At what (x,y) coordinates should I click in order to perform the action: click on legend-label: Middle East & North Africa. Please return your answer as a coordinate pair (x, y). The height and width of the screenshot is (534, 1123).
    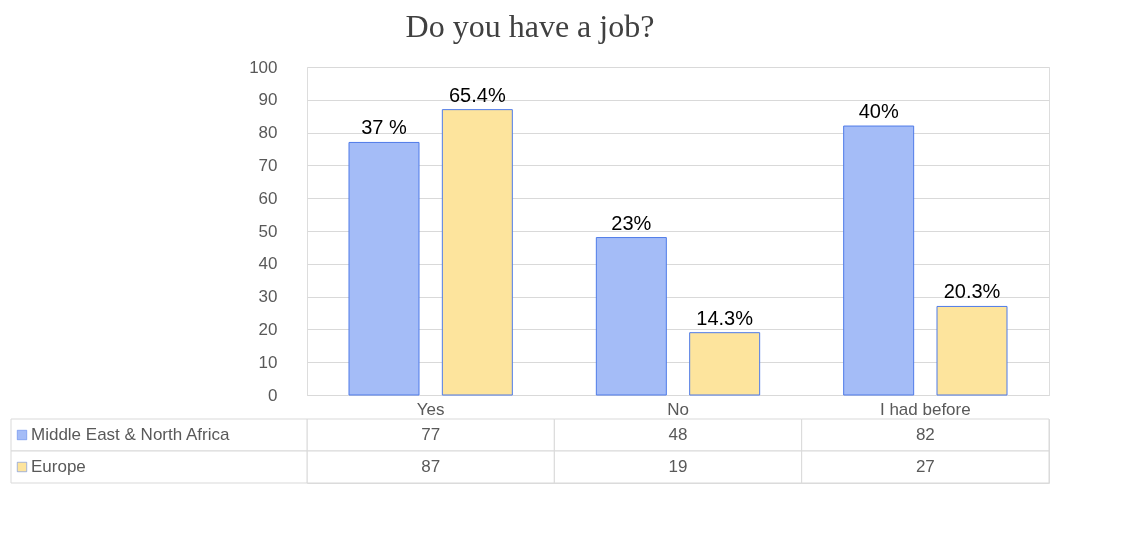
    Looking at the image, I should click on (130, 434).